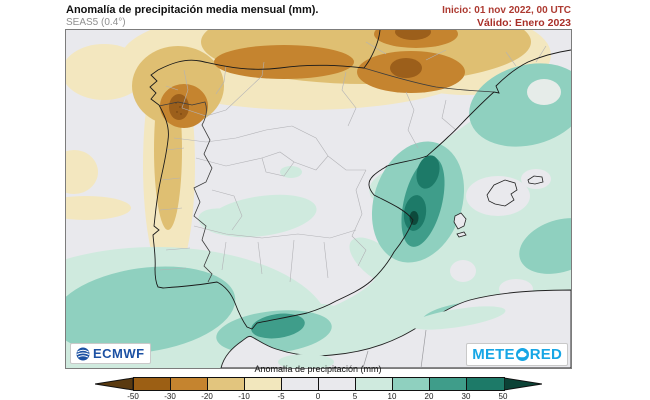 The image size is (650, 400). I want to click on island-menorca, so click(535, 180).